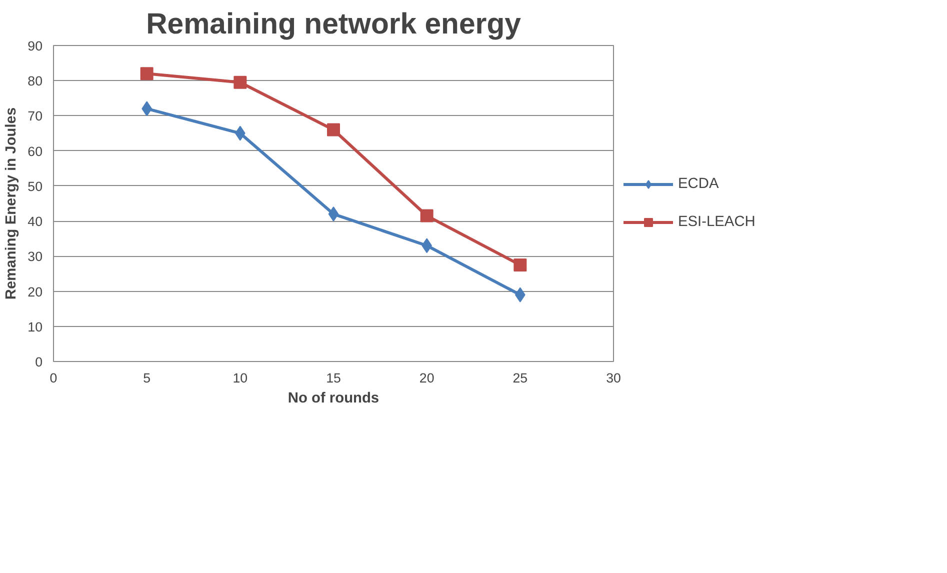 The width and height of the screenshot is (947, 573). I want to click on chart-title: Remaining network energy, so click(334, 24).